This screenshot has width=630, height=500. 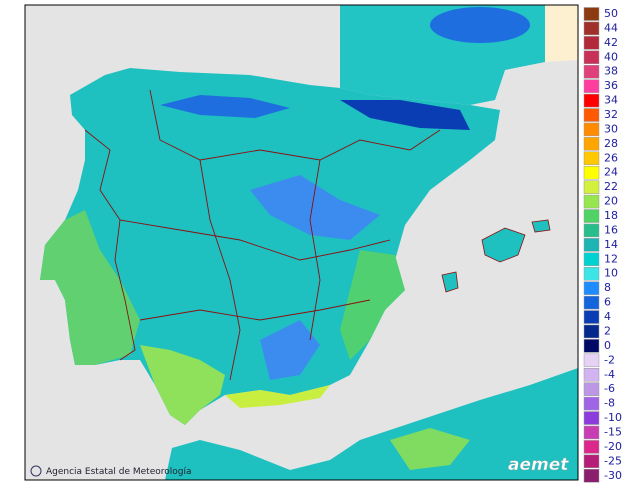 I want to click on legend-label: 42, so click(x=611, y=42).